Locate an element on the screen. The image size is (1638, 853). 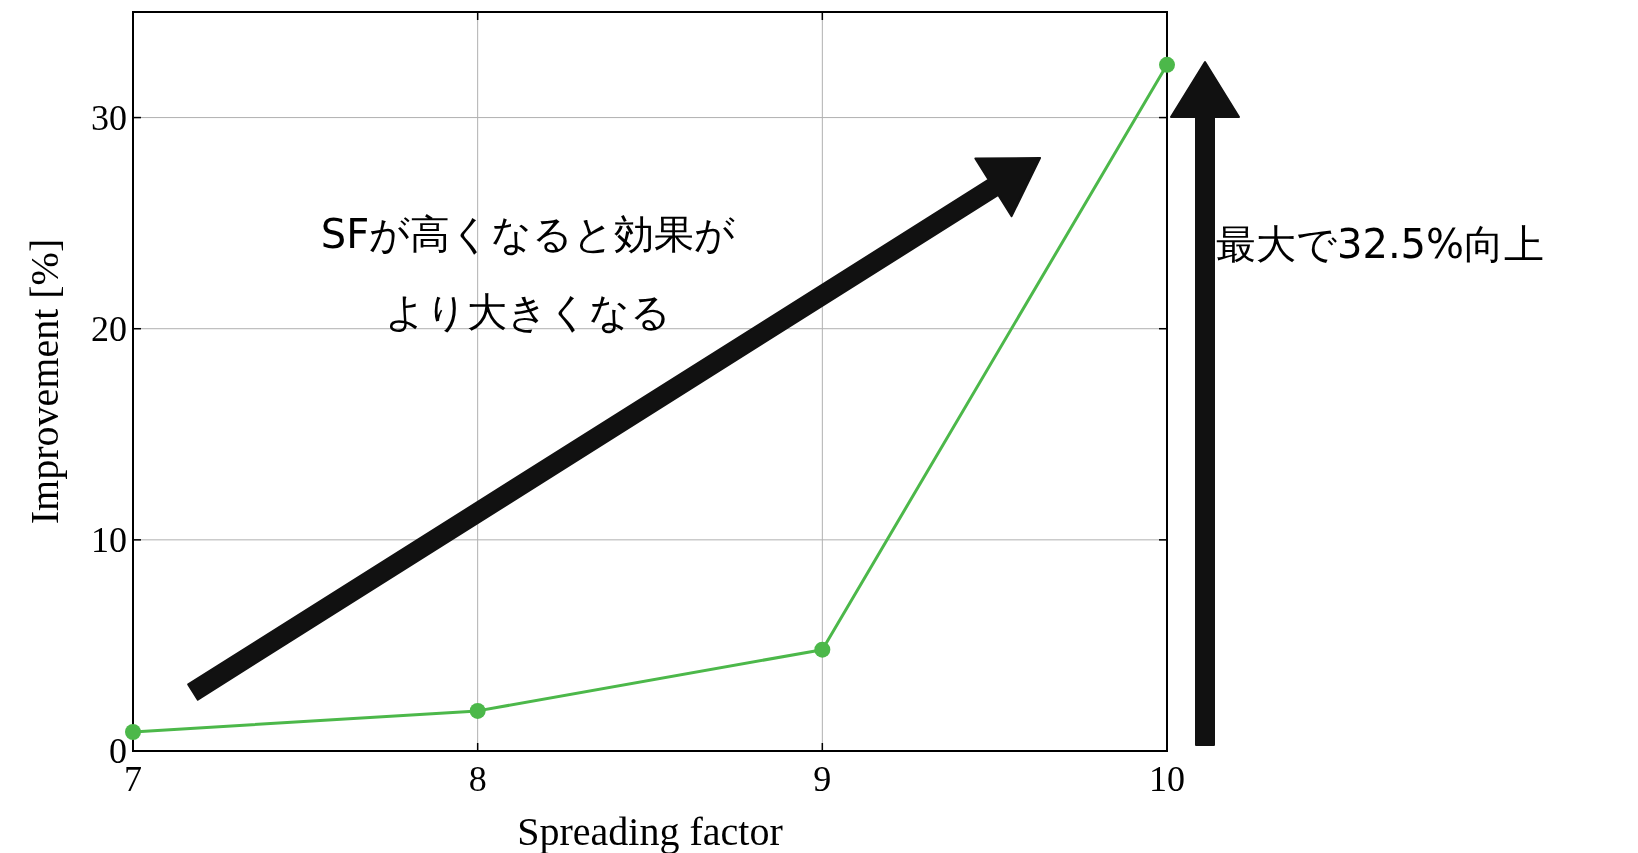
annotation: より大きくなる is located at coordinates (528, 312).